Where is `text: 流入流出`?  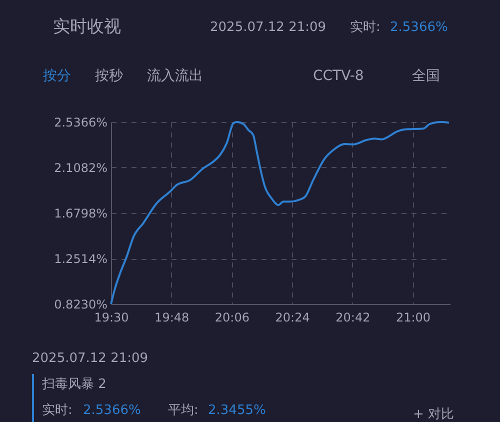 text: 流入流出 is located at coordinates (175, 76).